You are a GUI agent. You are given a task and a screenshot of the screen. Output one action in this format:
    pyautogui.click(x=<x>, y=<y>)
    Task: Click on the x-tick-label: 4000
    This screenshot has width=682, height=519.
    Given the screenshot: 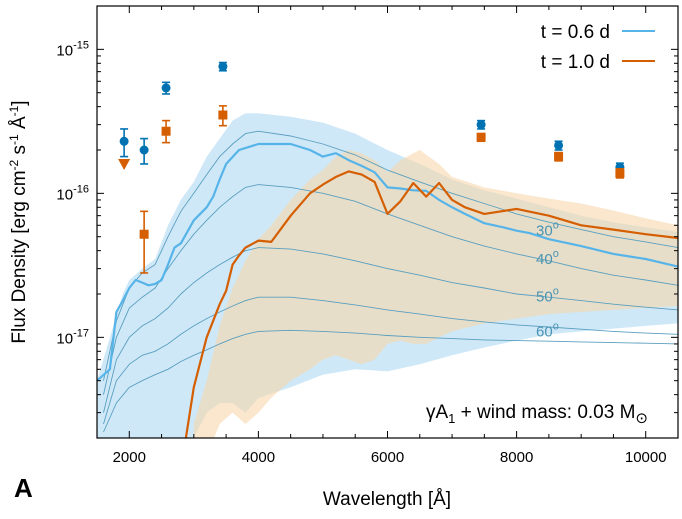 What is the action you would take?
    pyautogui.click(x=258, y=457)
    